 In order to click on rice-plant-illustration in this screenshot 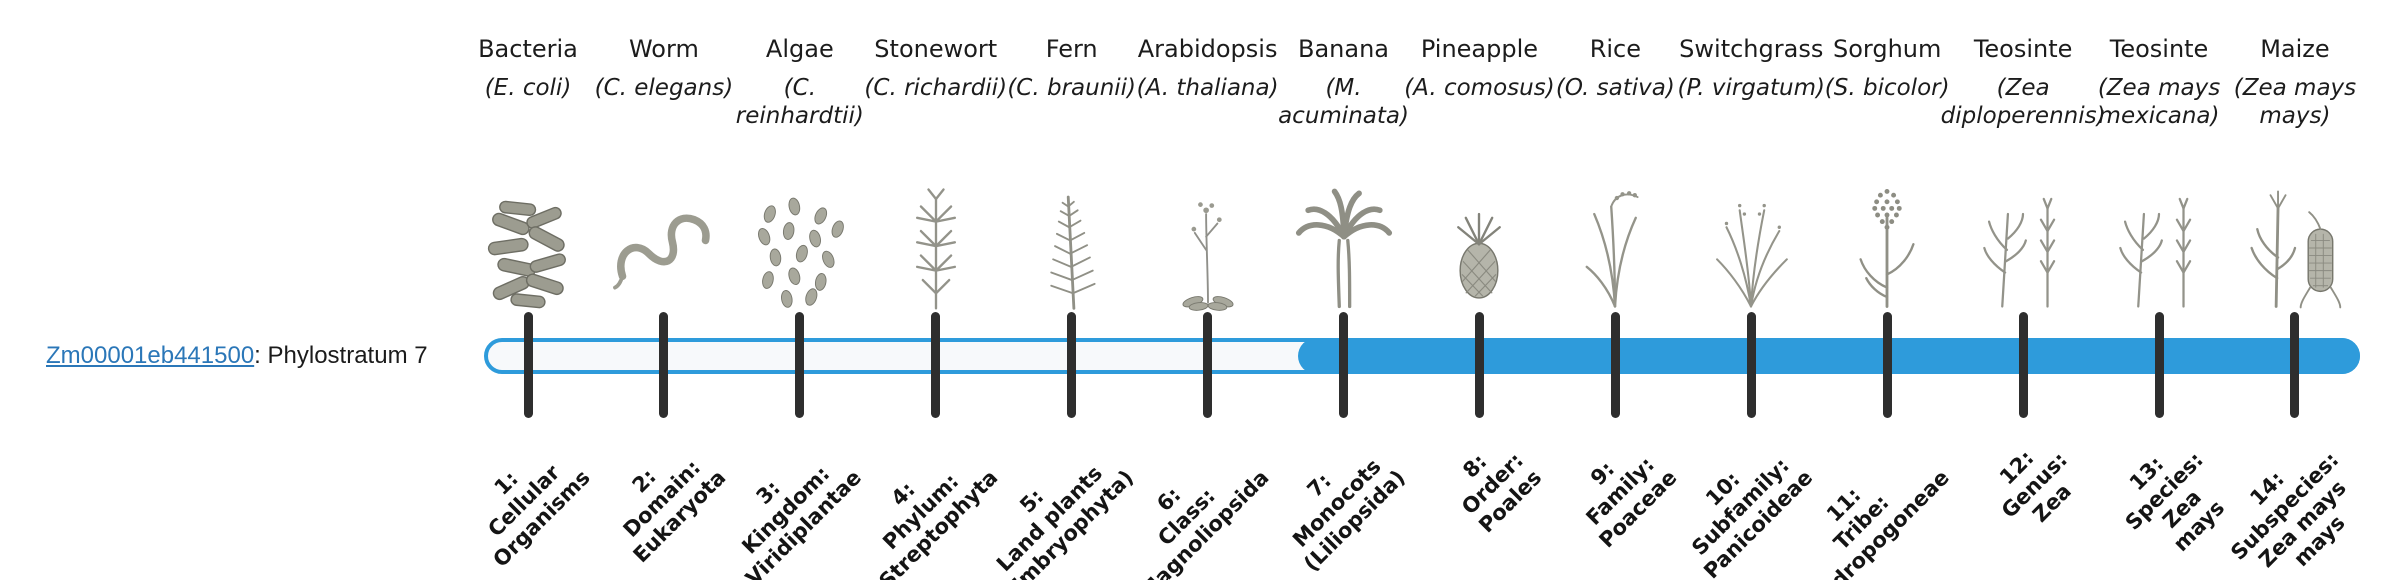, I will do `click(1612, 249)`.